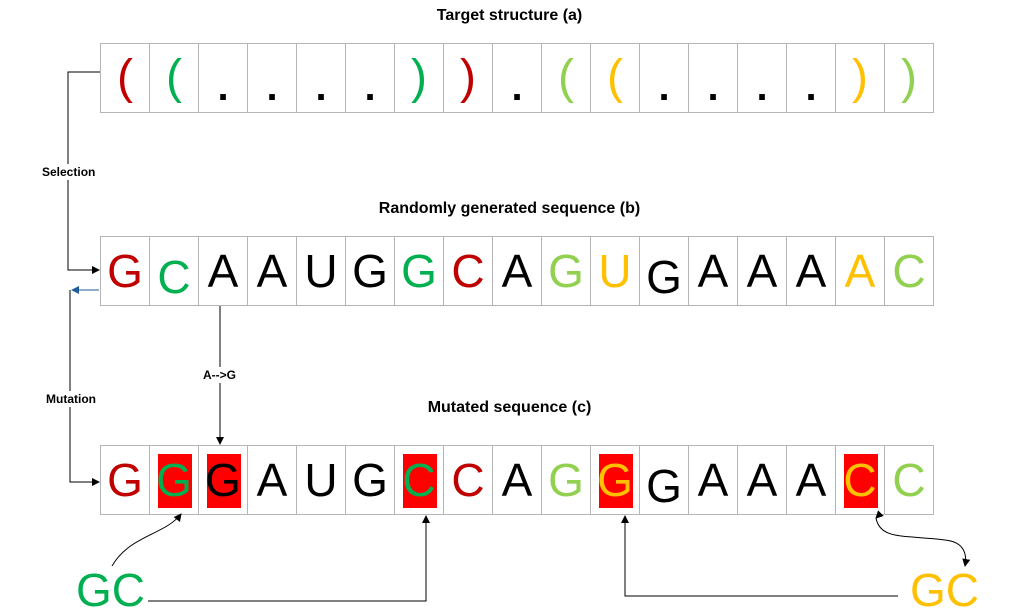 The width and height of the screenshot is (1019, 616). What do you see at coordinates (69, 172) in the screenshot?
I see `selection-label: Selection` at bounding box center [69, 172].